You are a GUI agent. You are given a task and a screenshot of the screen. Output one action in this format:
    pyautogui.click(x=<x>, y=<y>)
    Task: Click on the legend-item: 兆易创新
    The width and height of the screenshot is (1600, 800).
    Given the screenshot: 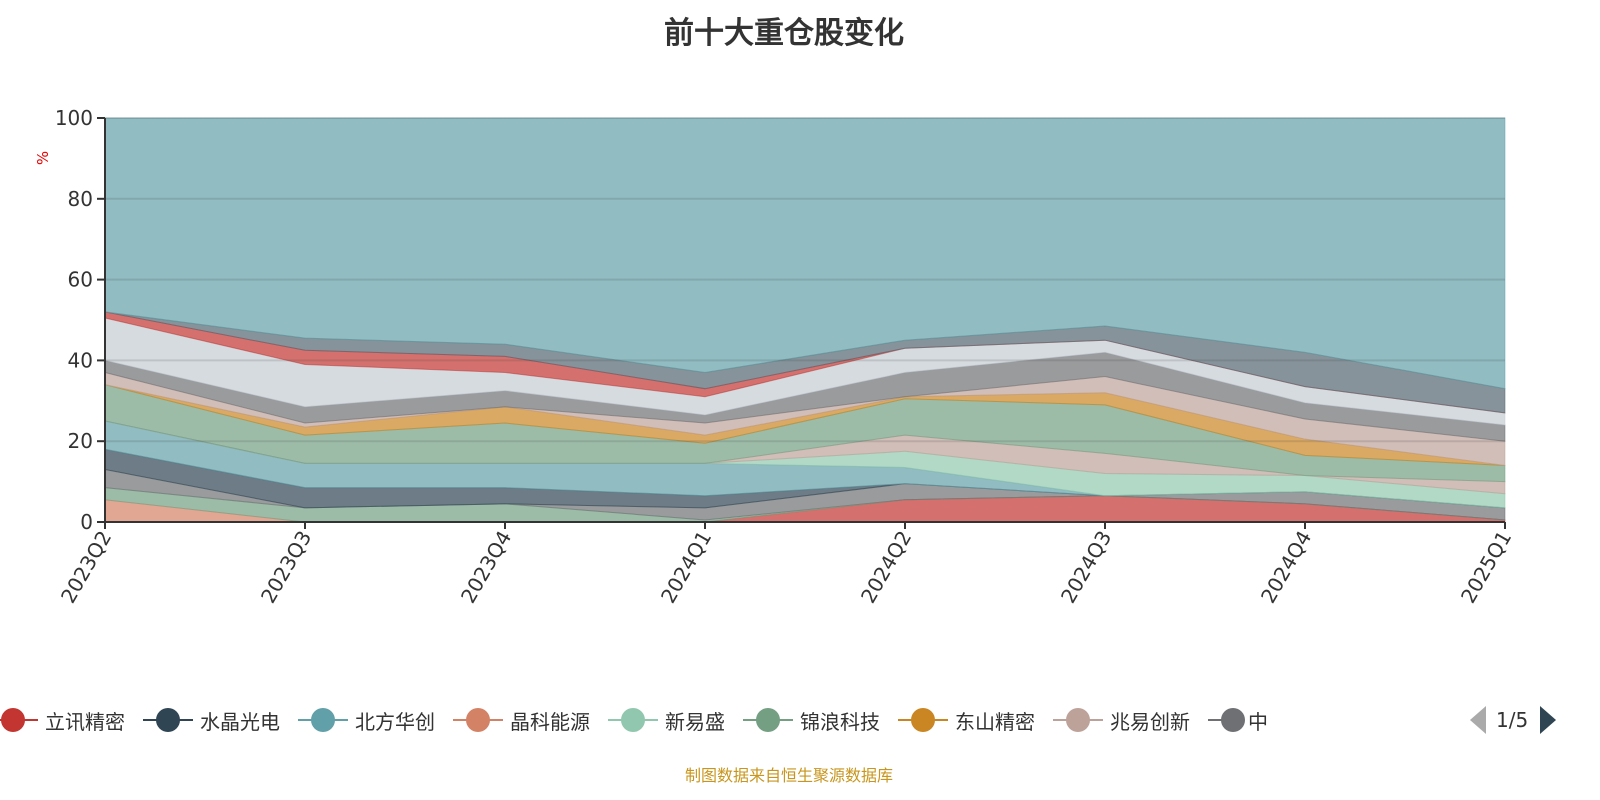 What is the action you would take?
    pyautogui.click(x=1121, y=720)
    